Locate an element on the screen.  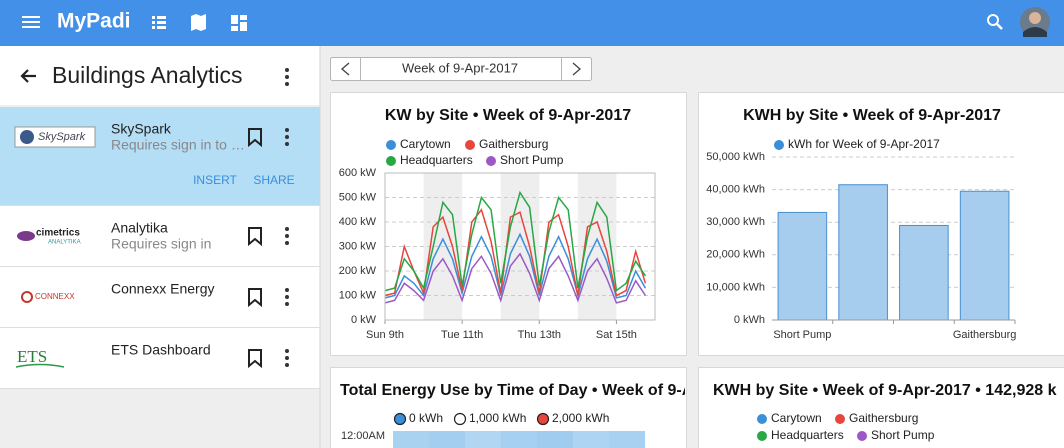
sidebar-title: Buildings Analytics is located at coordinates (147, 75).